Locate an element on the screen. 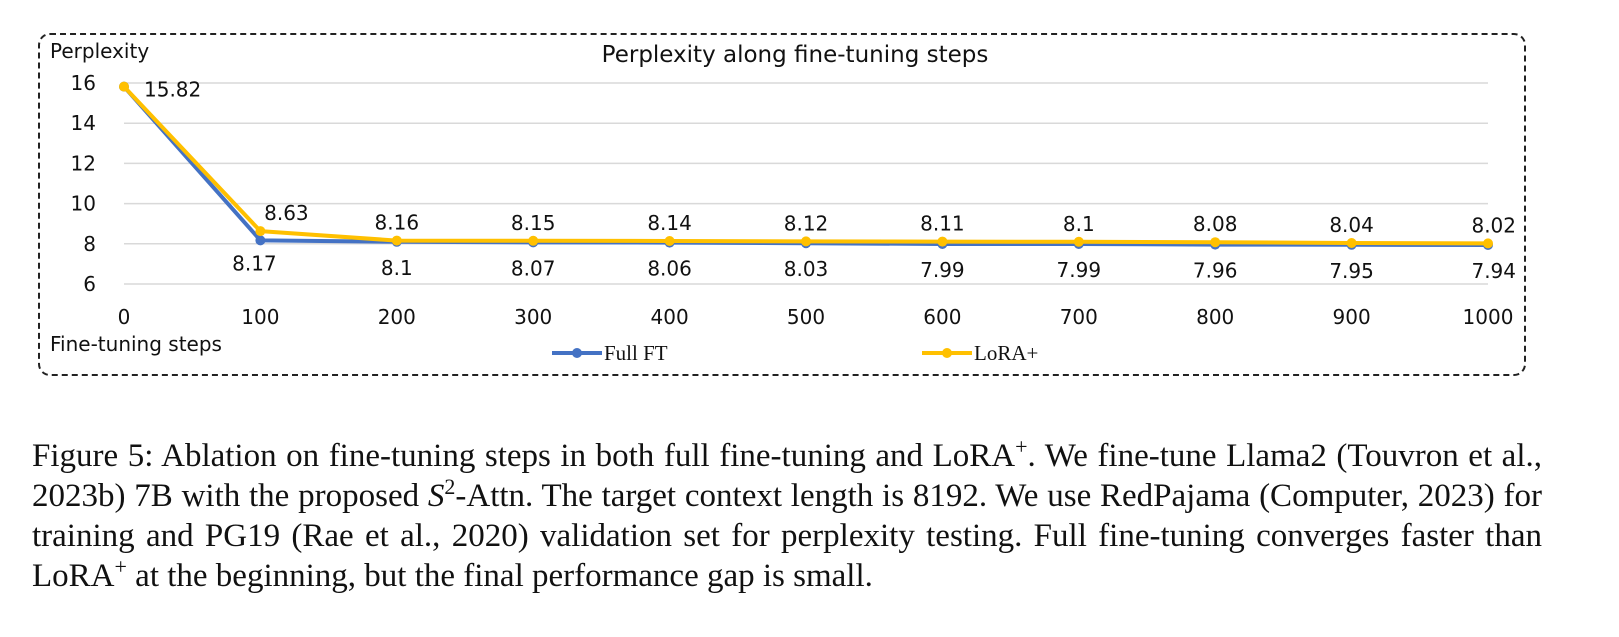  x-tick-label-600: 600 is located at coordinates (942, 317).